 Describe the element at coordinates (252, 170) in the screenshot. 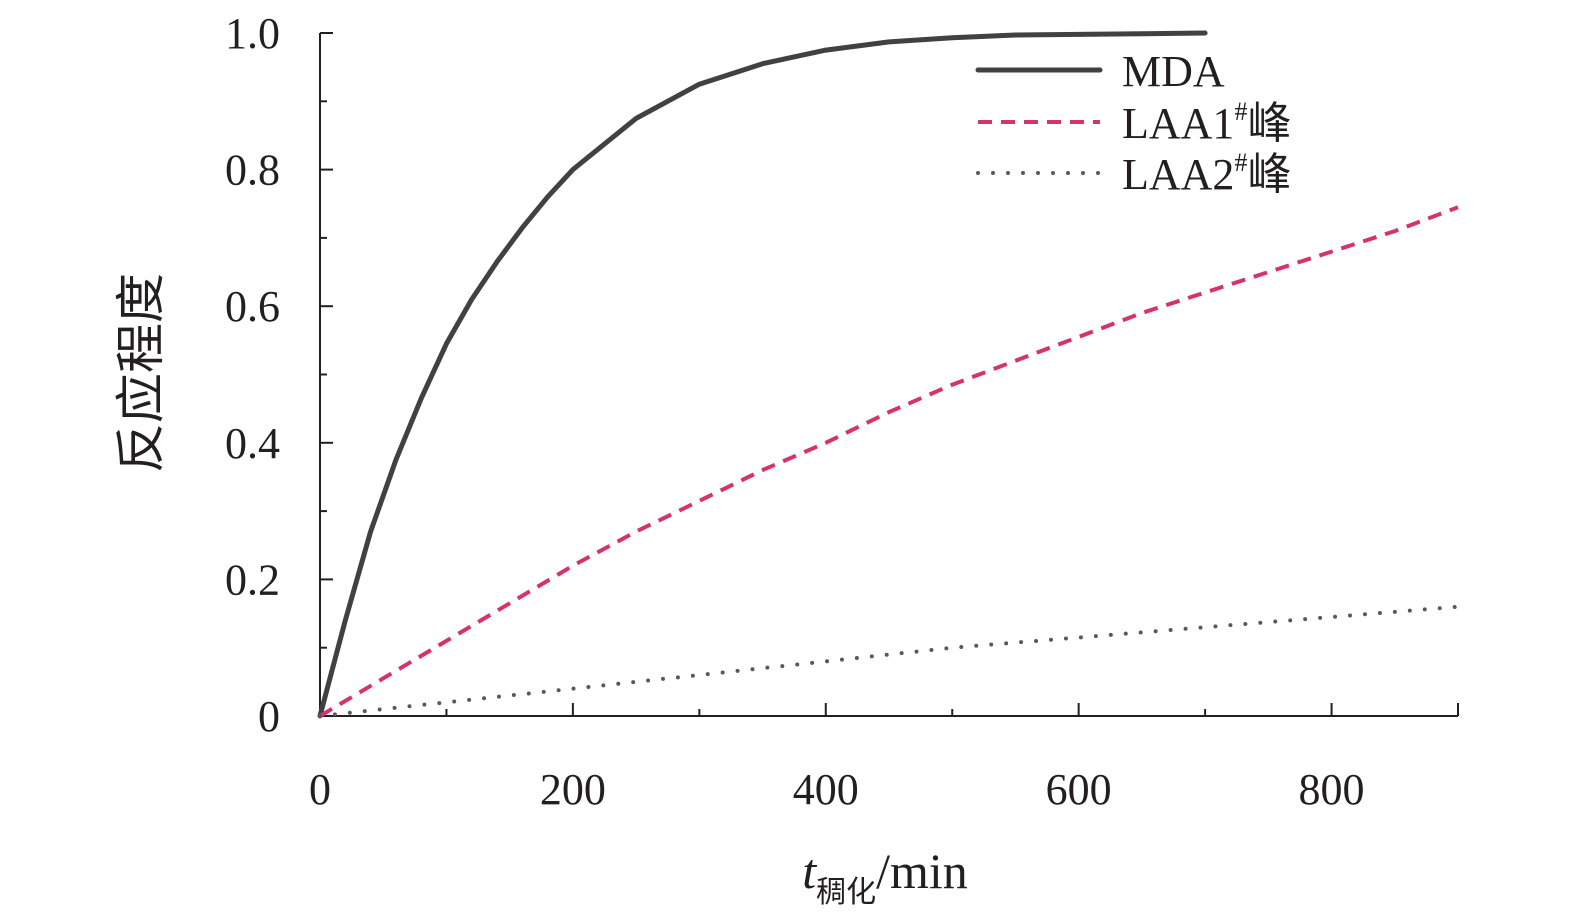

I see `y-tick-label: 0.8` at that location.